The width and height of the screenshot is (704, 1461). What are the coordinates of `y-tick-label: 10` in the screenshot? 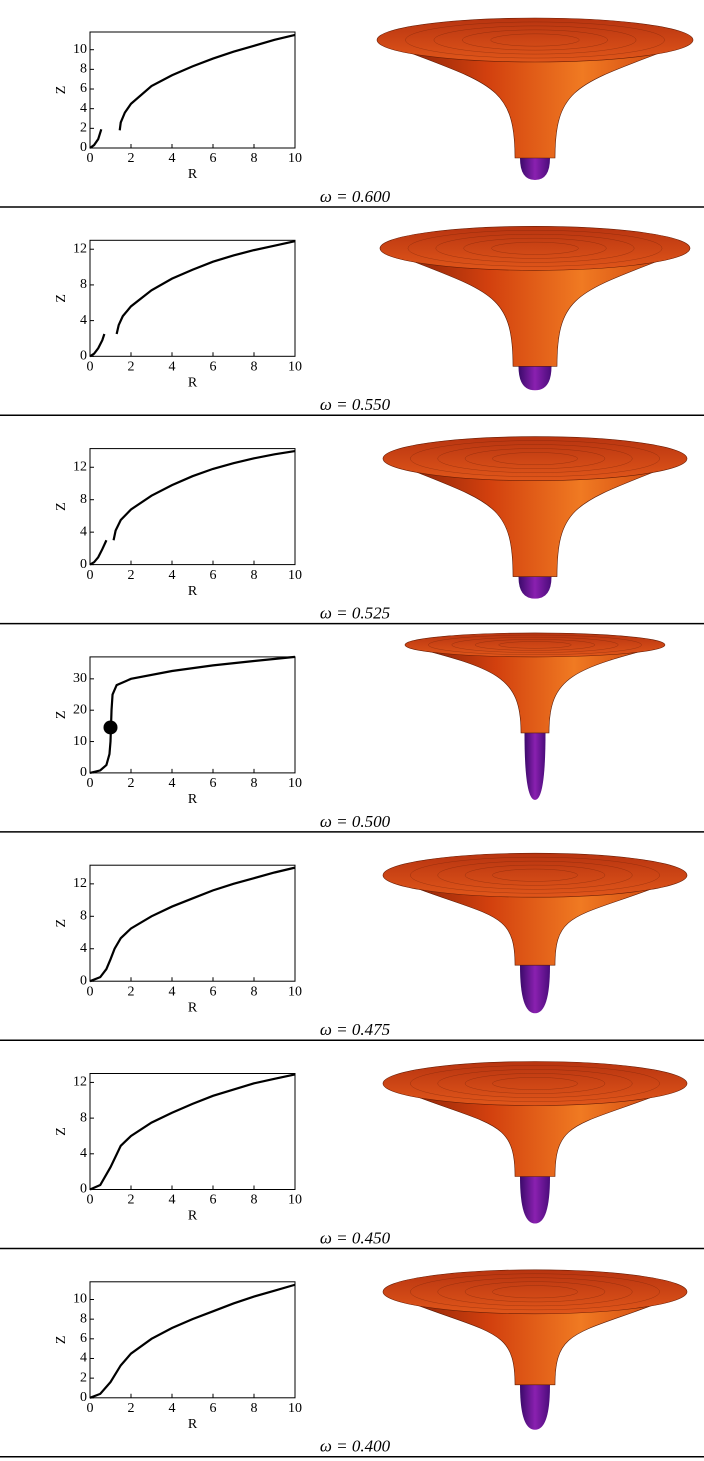 It's located at (80, 741).